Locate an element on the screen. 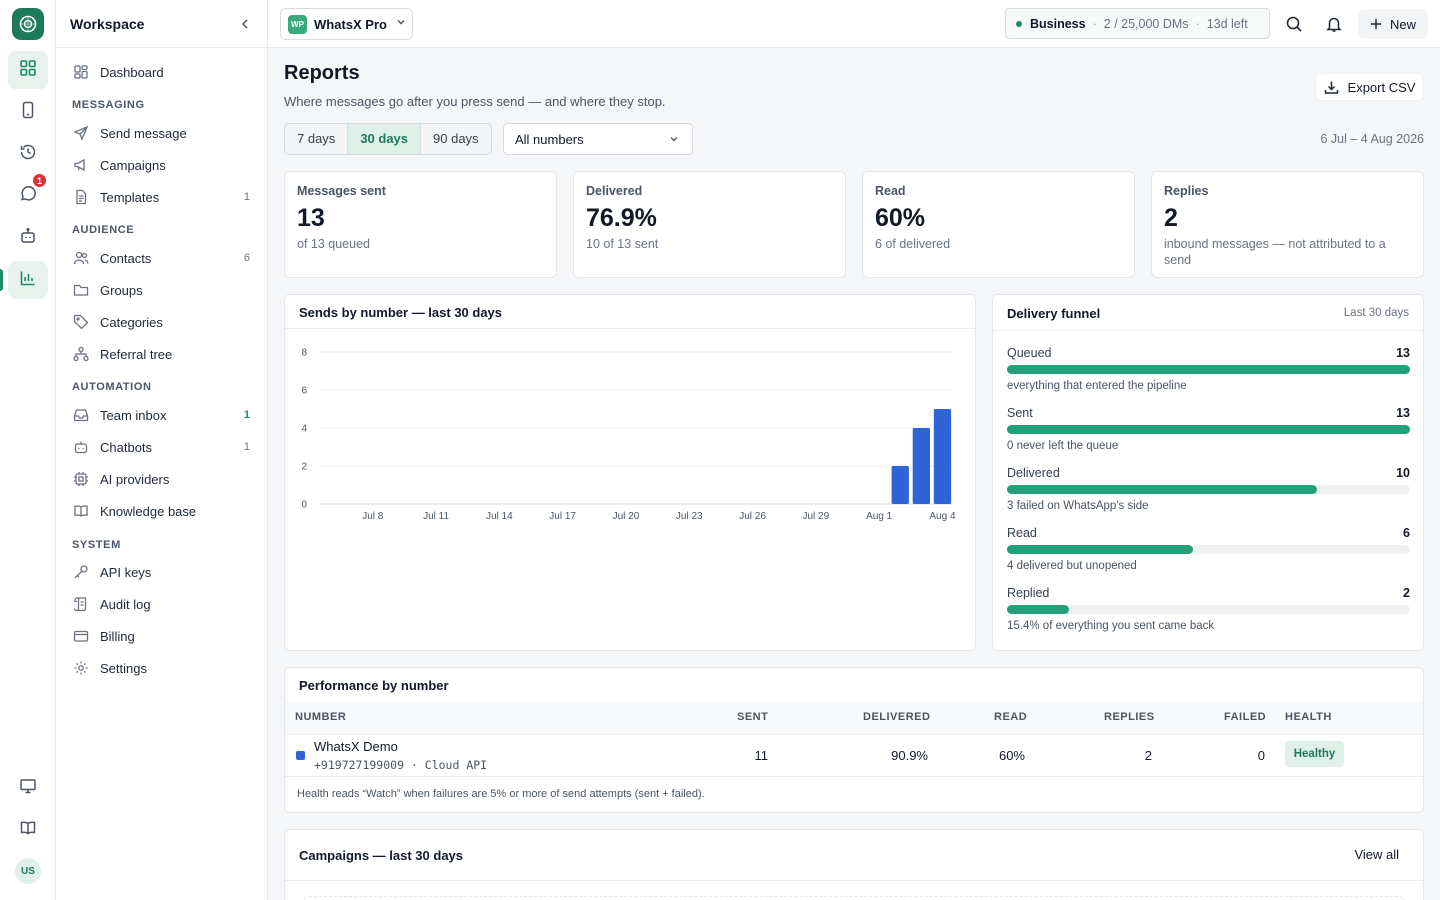 The width and height of the screenshot is (1440, 900). table-header is located at coordinates (854, 718).